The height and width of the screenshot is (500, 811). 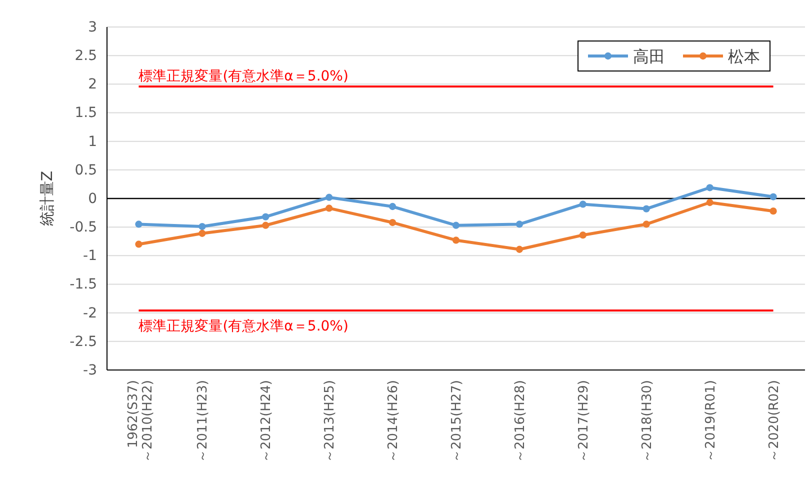 I want to click on legend-label: 松本, so click(x=744, y=56).